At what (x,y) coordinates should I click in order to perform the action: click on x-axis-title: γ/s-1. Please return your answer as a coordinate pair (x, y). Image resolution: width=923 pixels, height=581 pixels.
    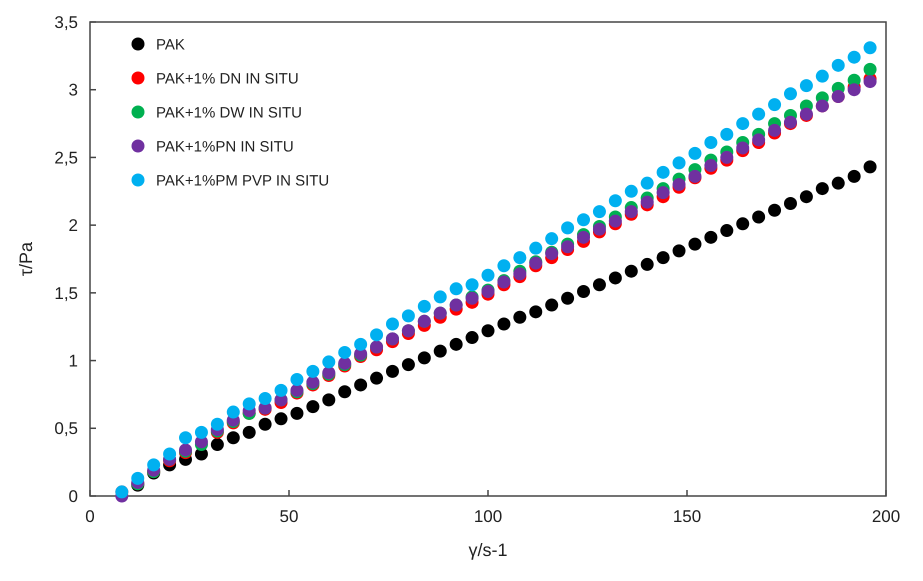
    Looking at the image, I should click on (488, 550).